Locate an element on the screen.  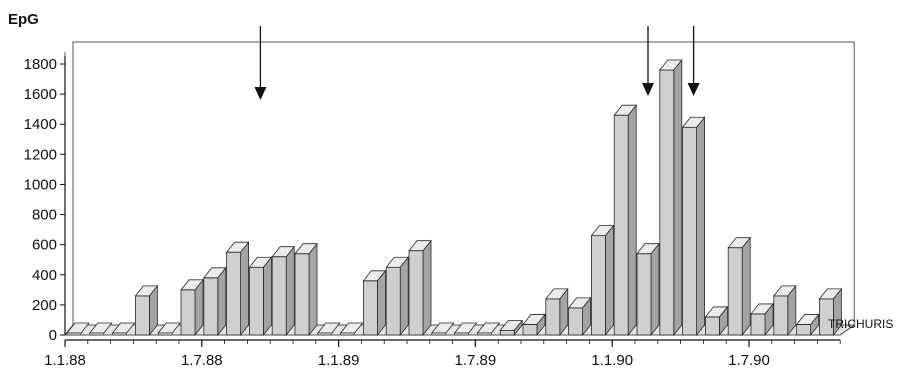
y-tick-label: 1400 is located at coordinates (40, 124).